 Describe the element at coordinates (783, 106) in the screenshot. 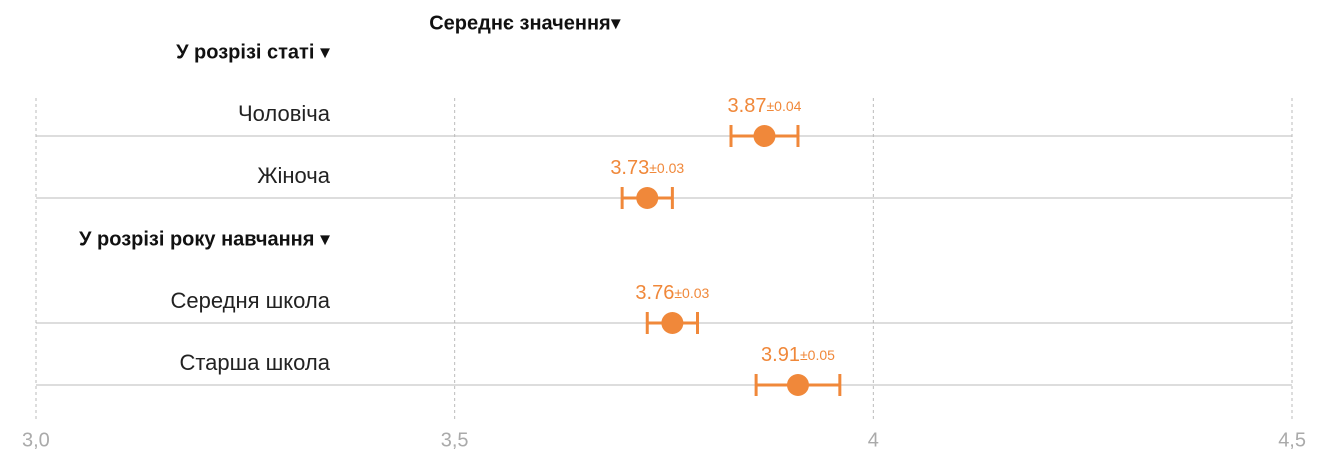

I see `error-label: ±0.04` at that location.